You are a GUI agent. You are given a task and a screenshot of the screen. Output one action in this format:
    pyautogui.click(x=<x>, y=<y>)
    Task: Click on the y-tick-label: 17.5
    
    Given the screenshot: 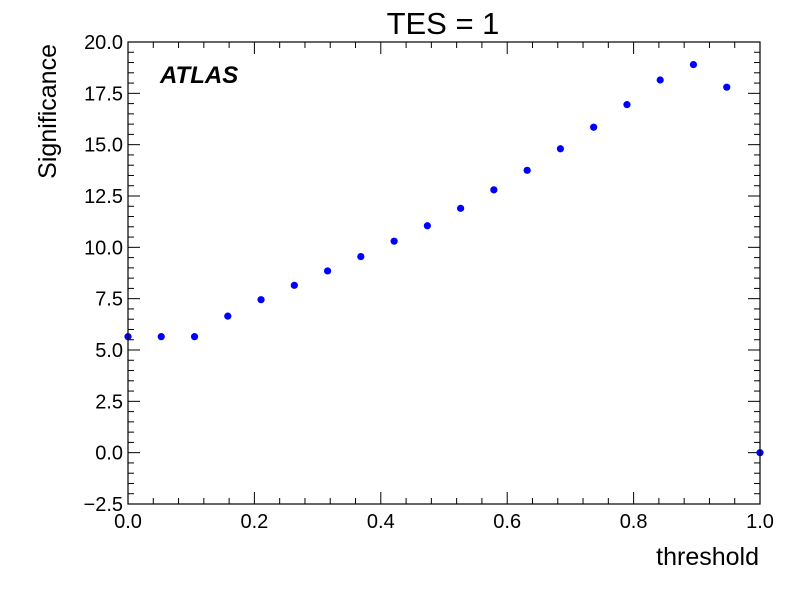 What is the action you would take?
    pyautogui.click(x=103, y=94)
    